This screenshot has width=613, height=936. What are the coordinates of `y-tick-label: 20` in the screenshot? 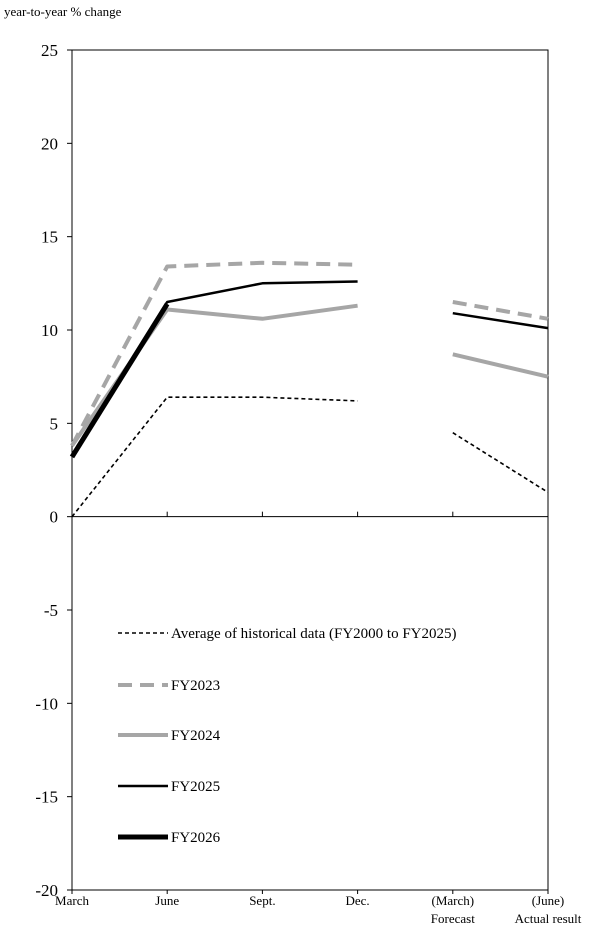 It's located at (49, 143).